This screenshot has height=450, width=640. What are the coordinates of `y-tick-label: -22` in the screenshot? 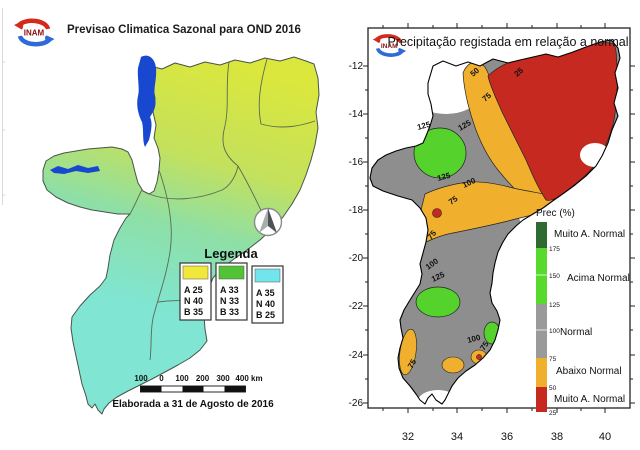 It's located at (356, 306).